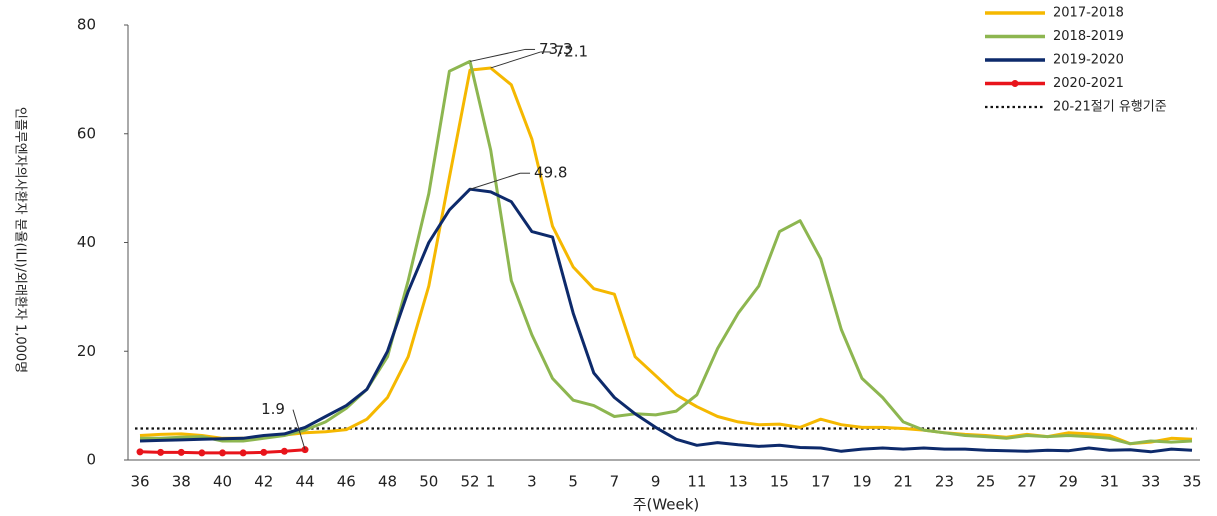 Image resolution: width=1217 pixels, height=516 pixels. What do you see at coordinates (985, 482) in the screenshot?
I see `x-tick-label: 25` at bounding box center [985, 482].